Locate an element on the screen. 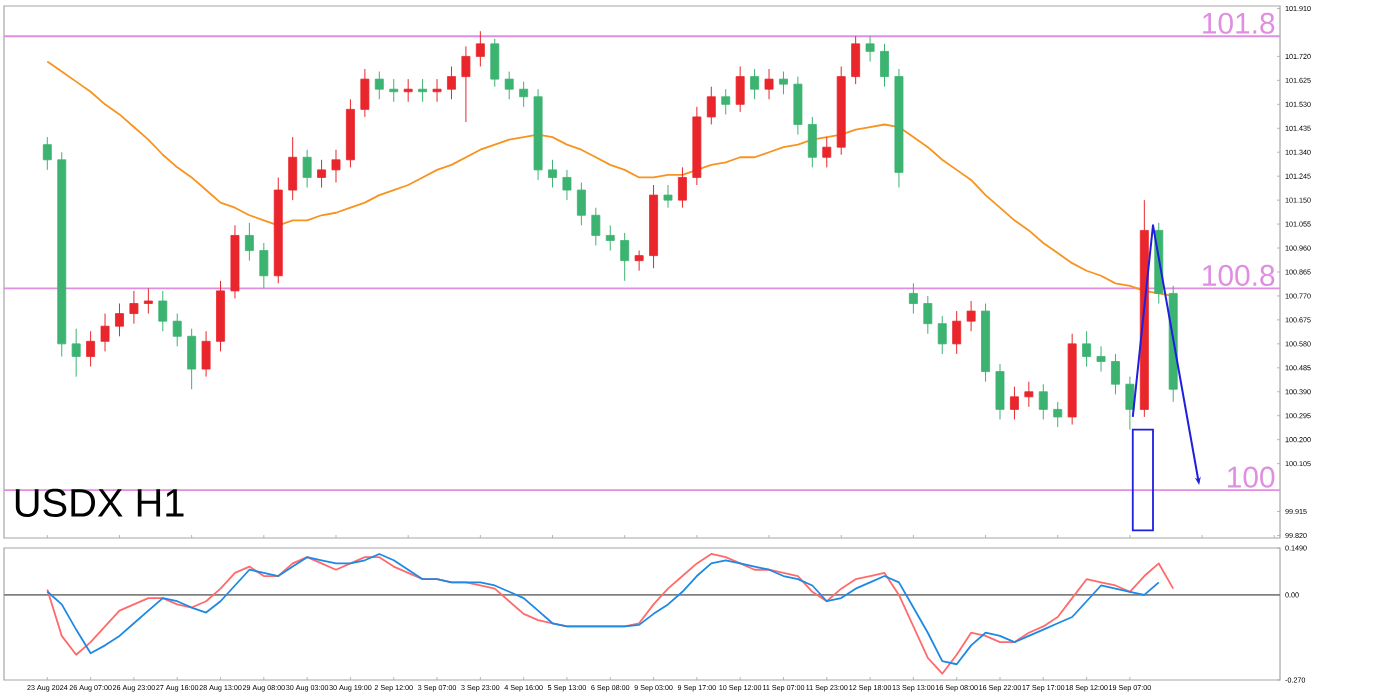  ref-line-label: 101.8 is located at coordinates (1239, 23).